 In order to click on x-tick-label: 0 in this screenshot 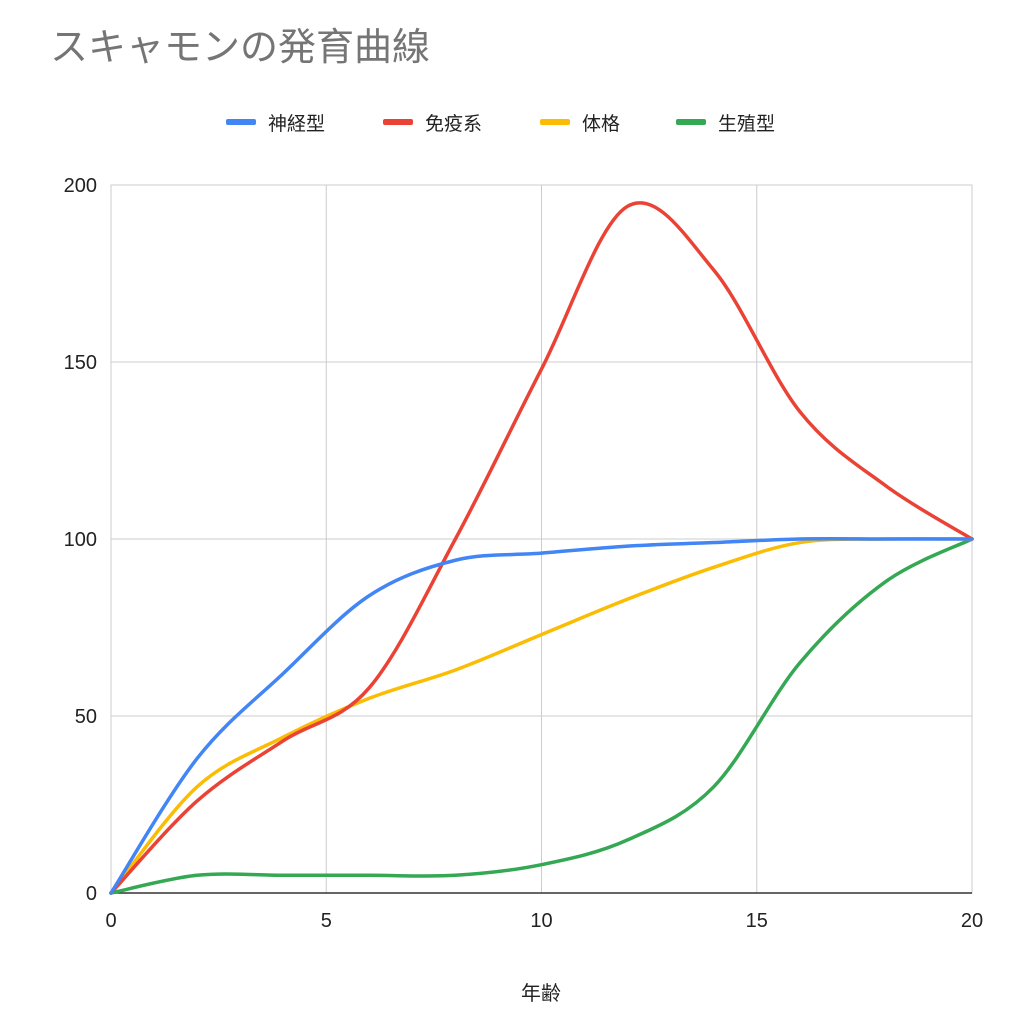, I will do `click(110, 921)`.